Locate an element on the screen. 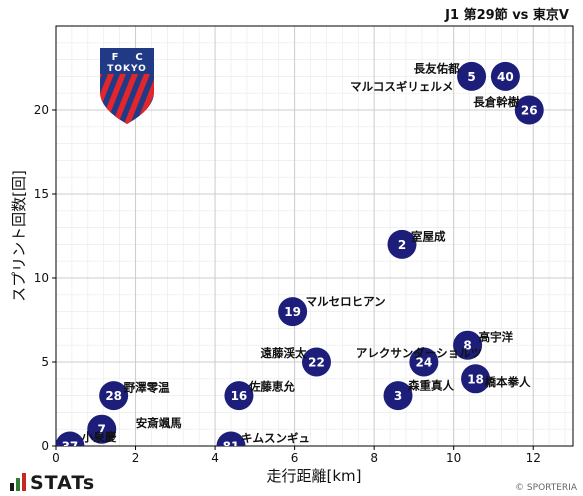  player-number-81: 81 is located at coordinates (231, 447).